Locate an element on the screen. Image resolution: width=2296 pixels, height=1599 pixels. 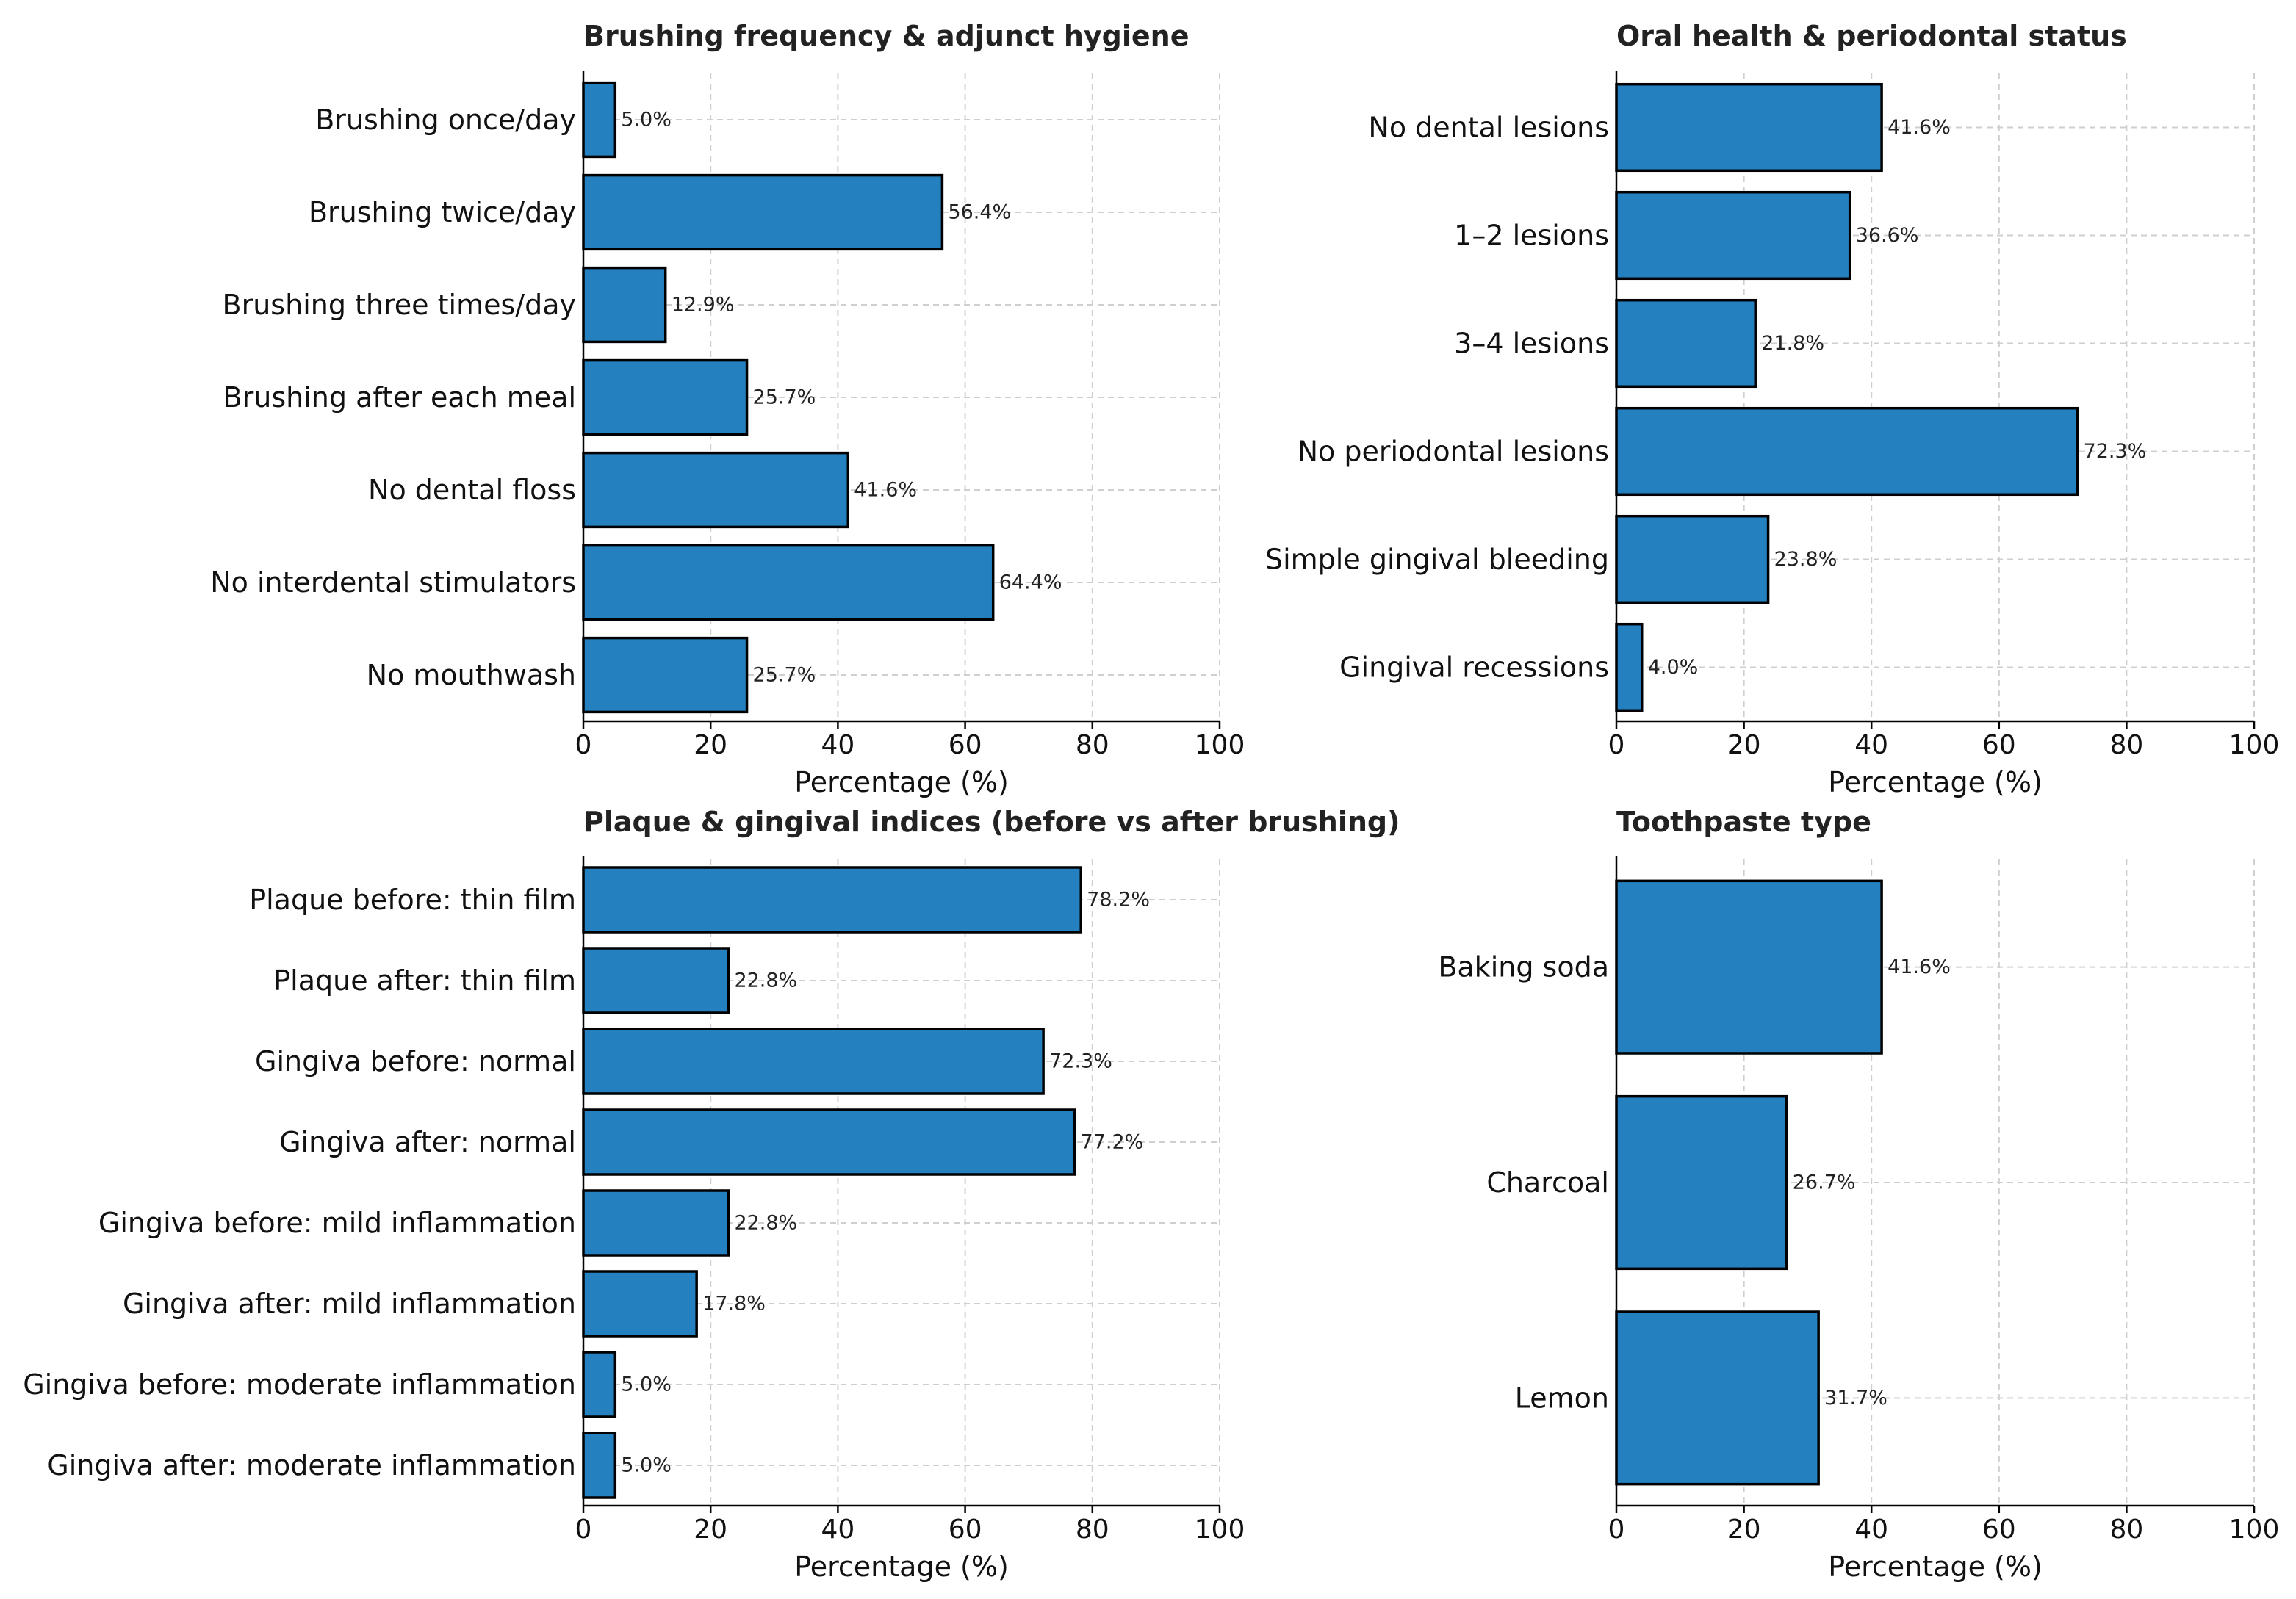
value-label: 4.0% is located at coordinates (1674, 667).